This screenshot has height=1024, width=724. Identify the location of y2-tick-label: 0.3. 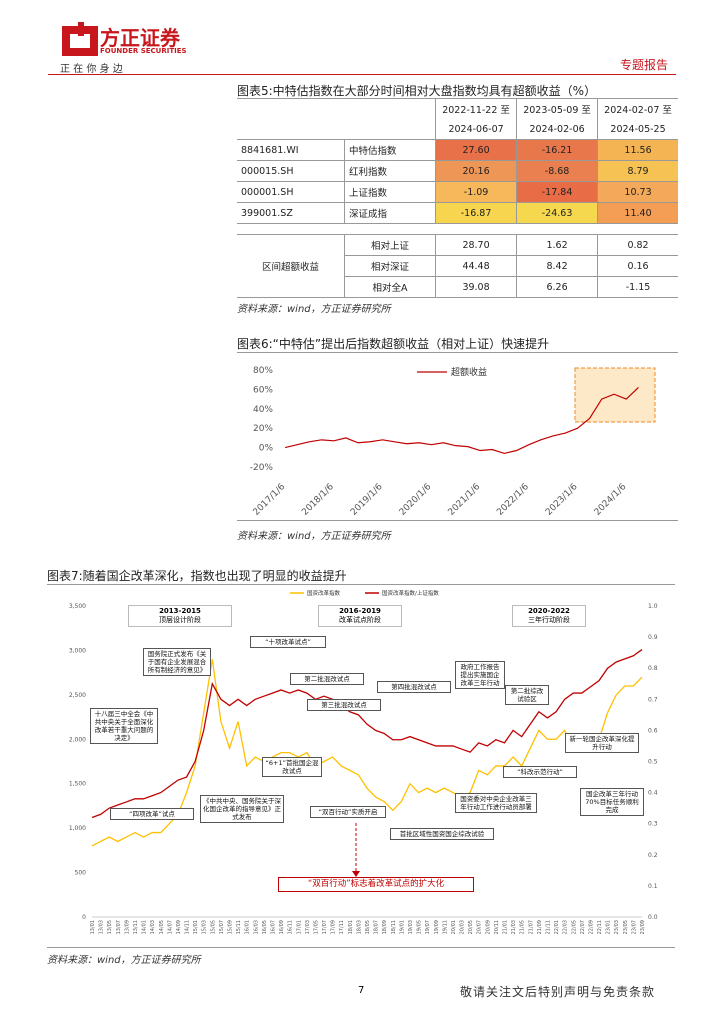
(653, 824).